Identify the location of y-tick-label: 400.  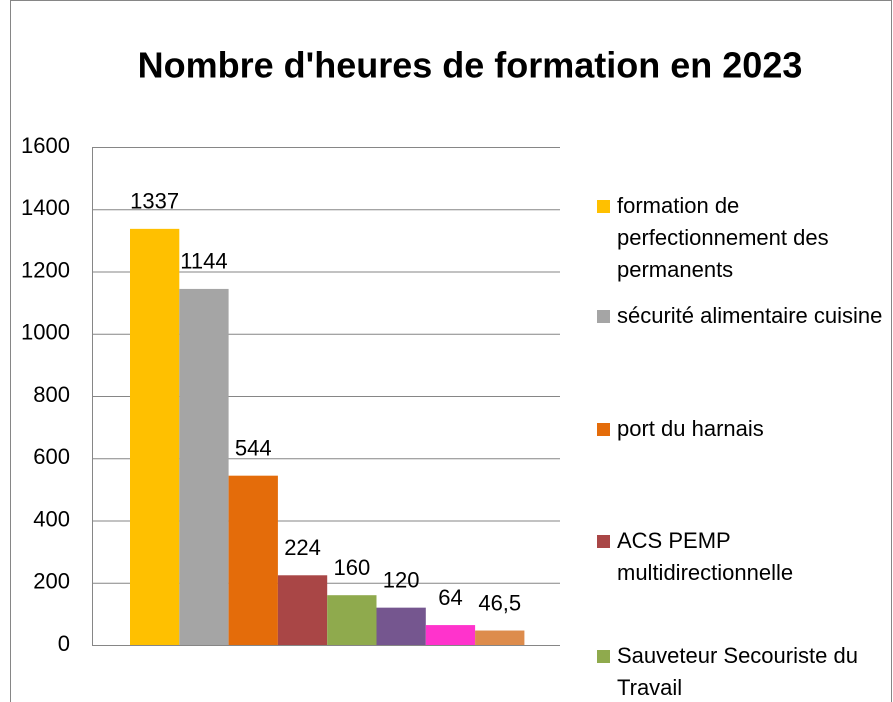
(51, 518).